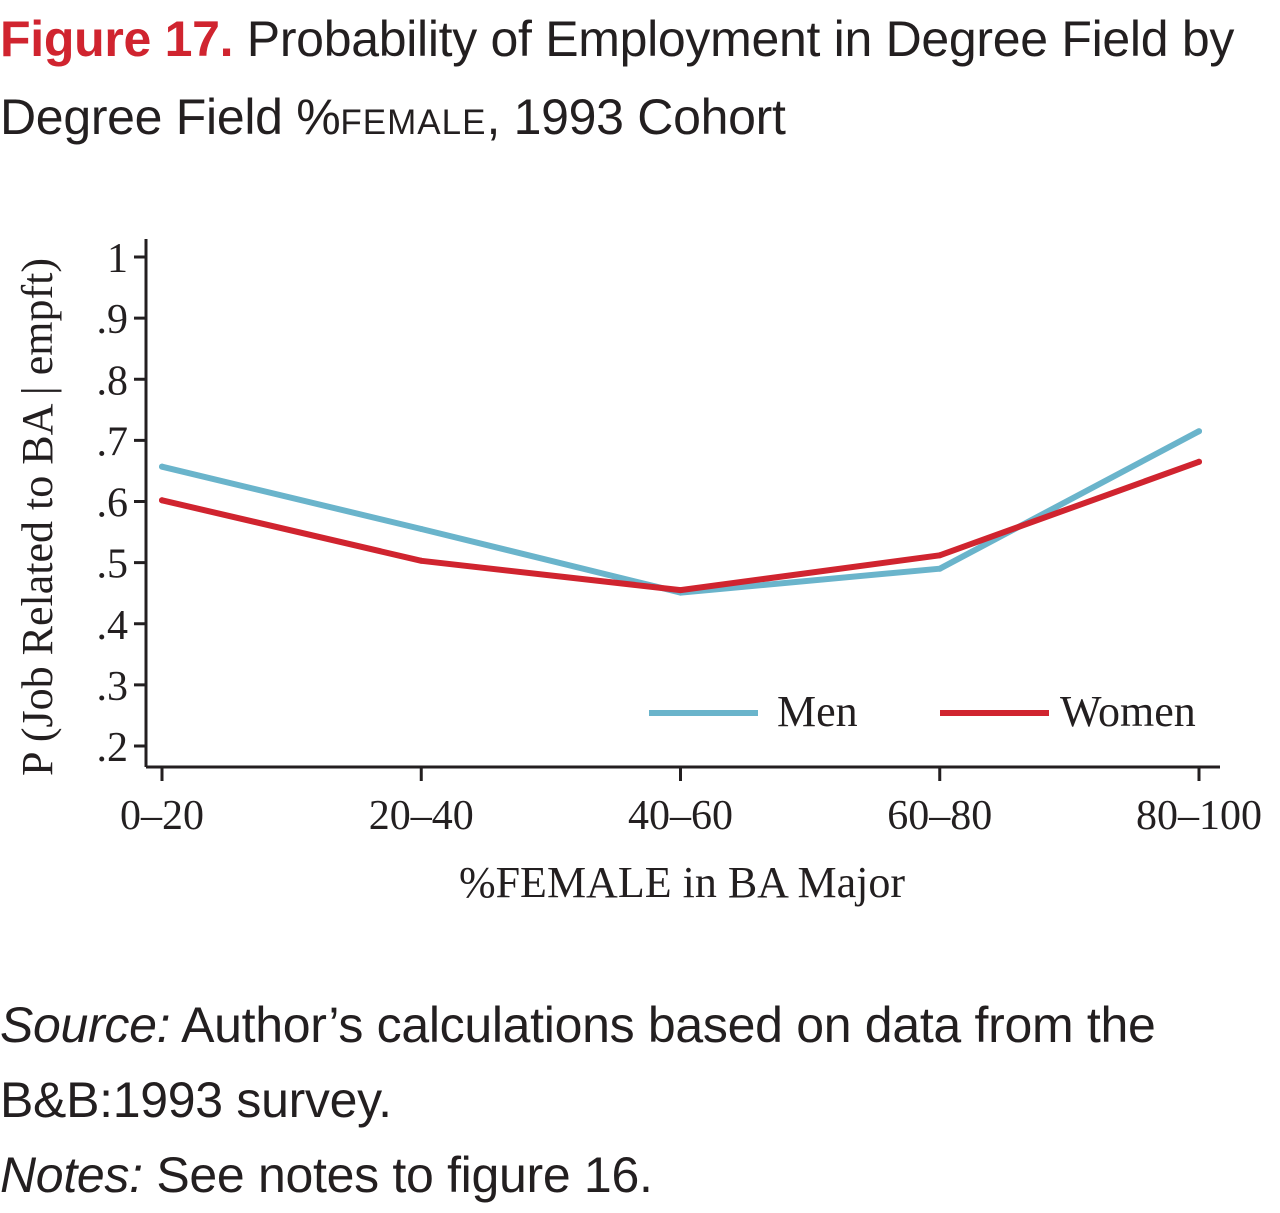 The width and height of the screenshot is (1280, 1213). I want to click on x-tick-label: 60–80, so click(939, 816).